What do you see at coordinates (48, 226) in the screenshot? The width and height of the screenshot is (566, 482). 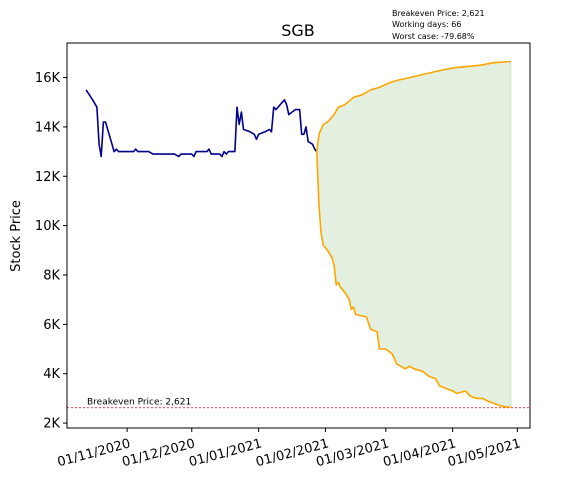 I see `y-tick-label: 10K` at bounding box center [48, 226].